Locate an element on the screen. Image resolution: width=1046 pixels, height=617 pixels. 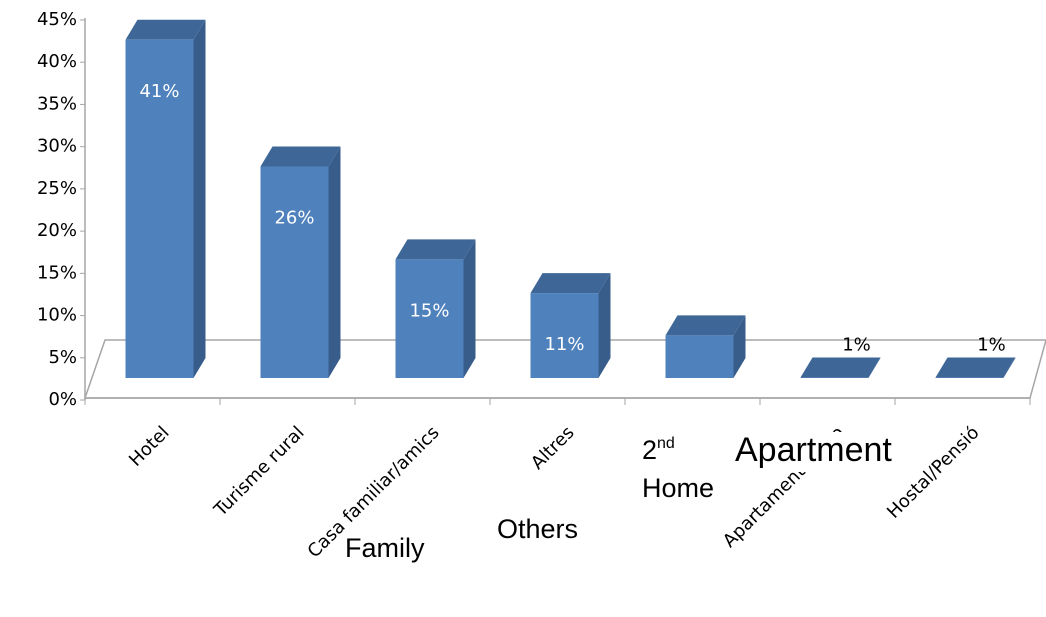
annotation: Others is located at coordinates (537, 529).